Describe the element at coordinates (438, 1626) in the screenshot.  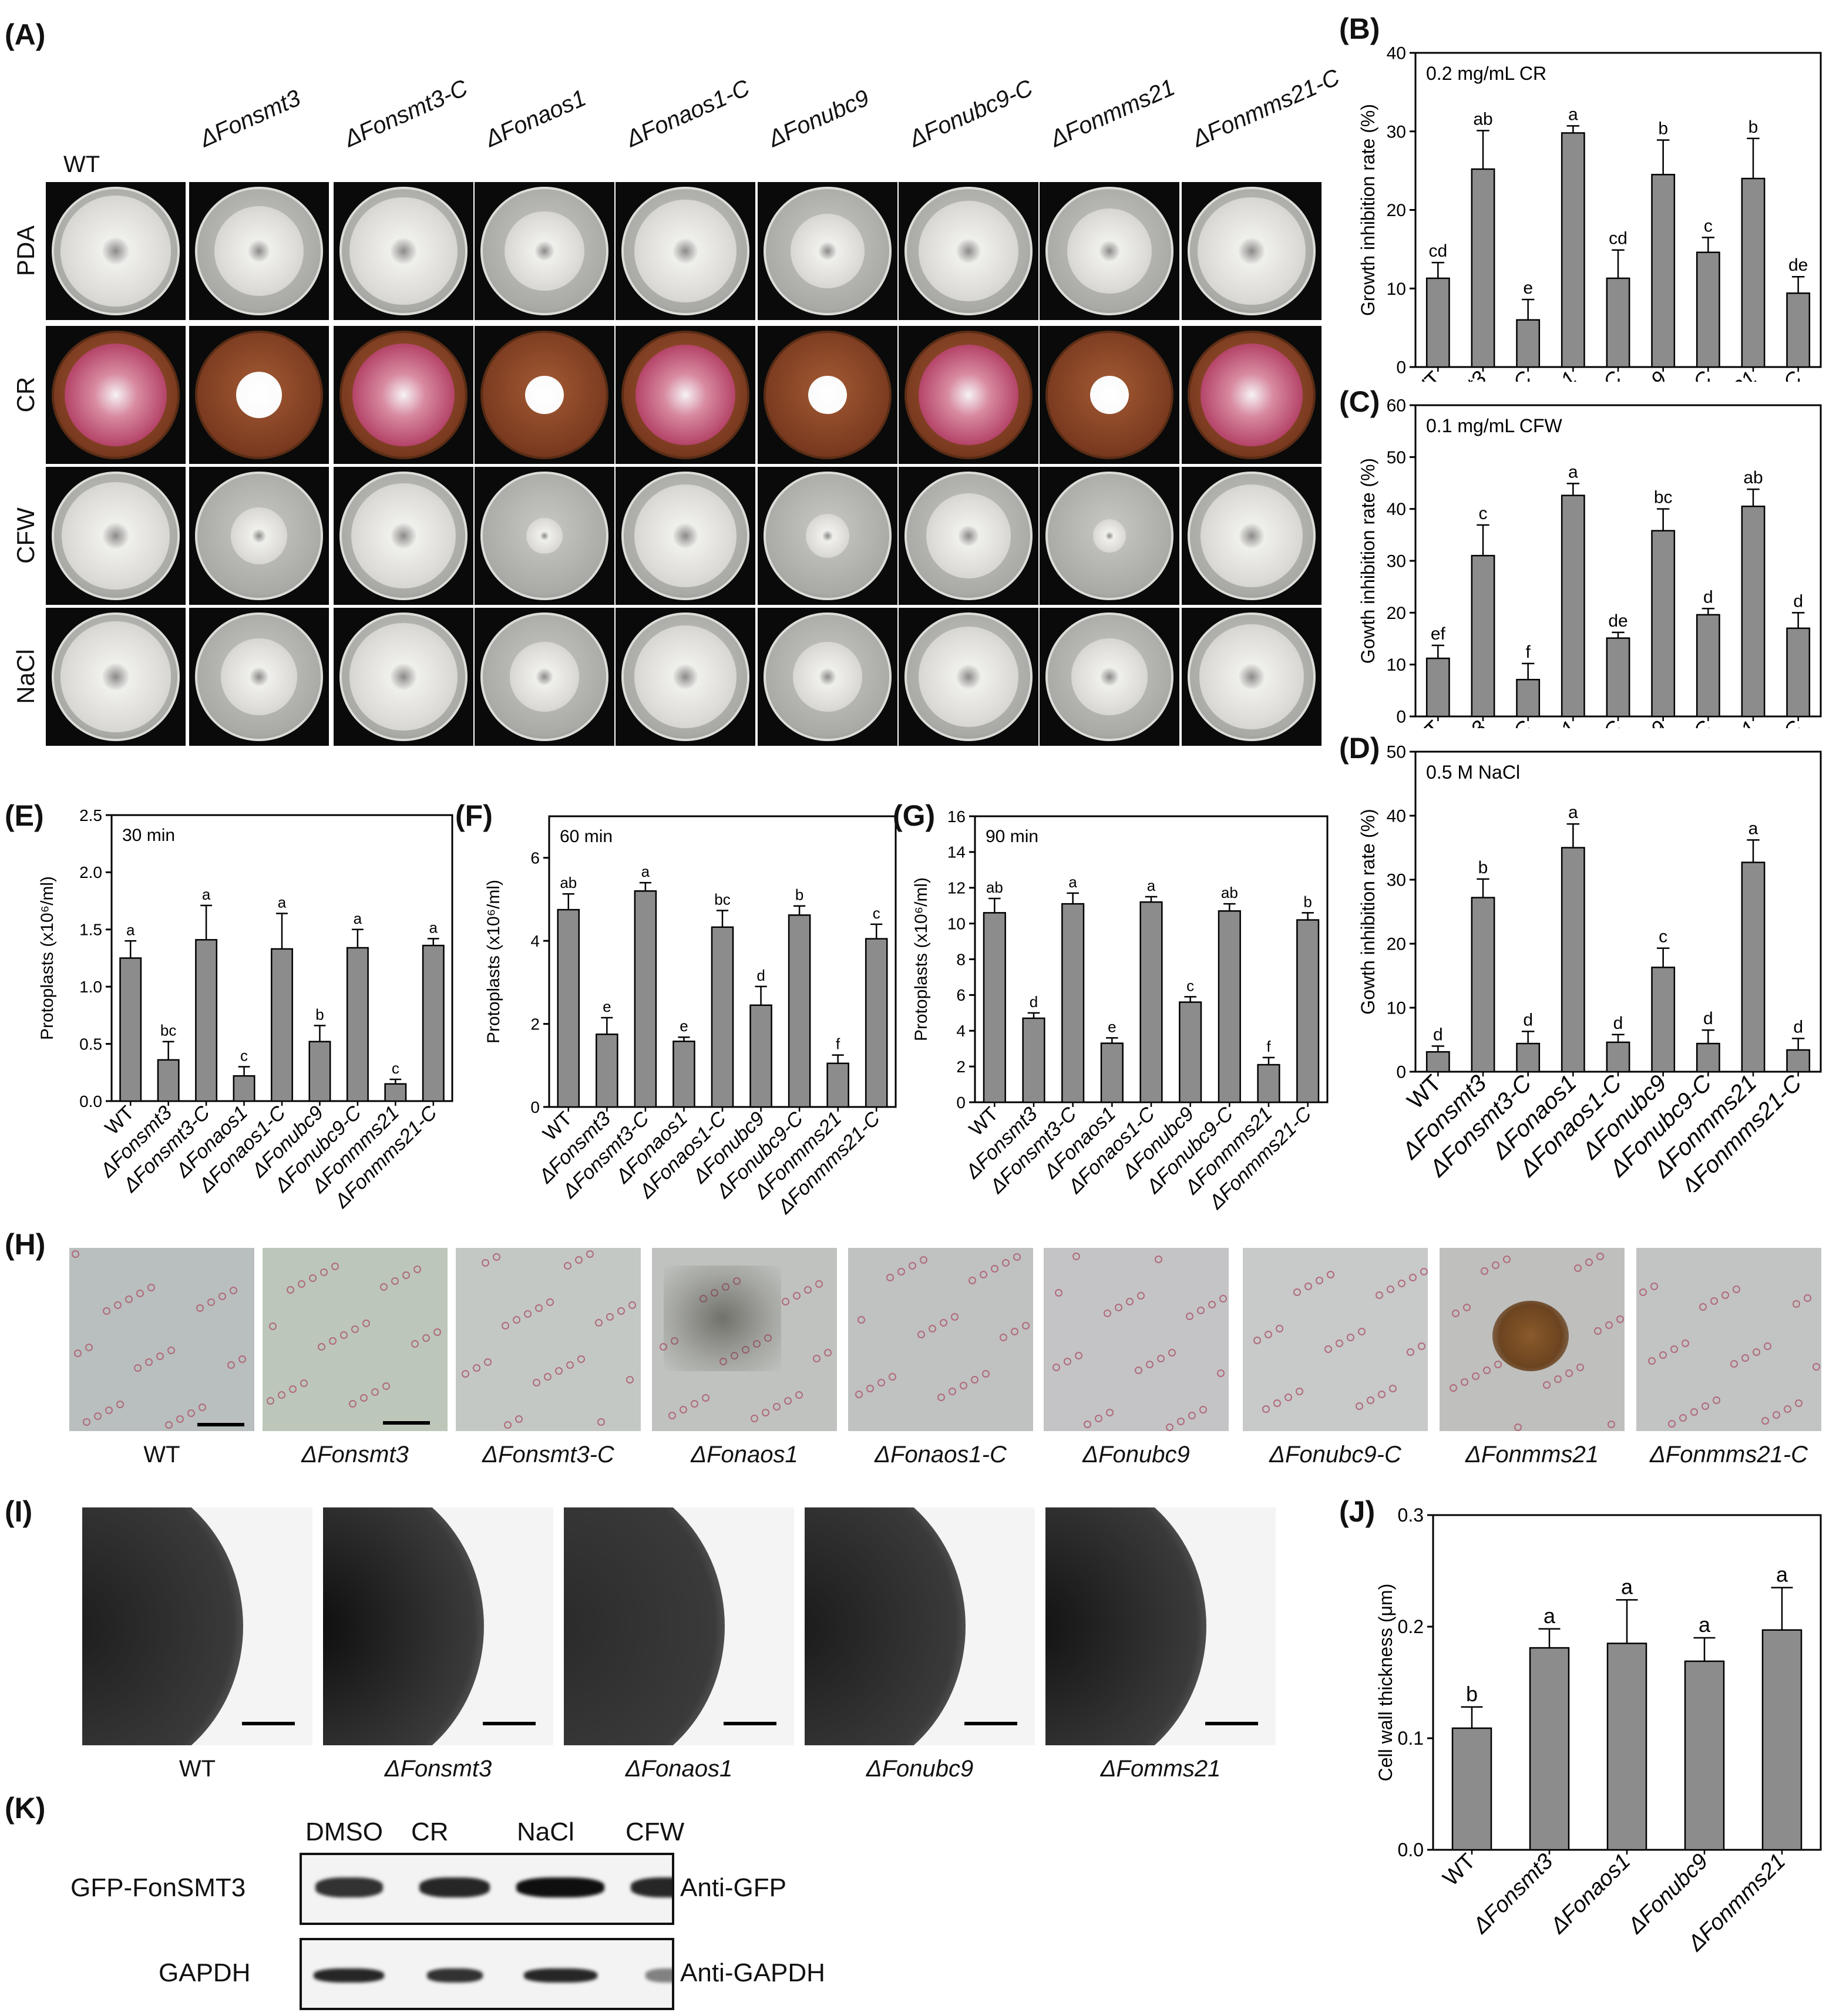
I see `tem-micrograph` at that location.